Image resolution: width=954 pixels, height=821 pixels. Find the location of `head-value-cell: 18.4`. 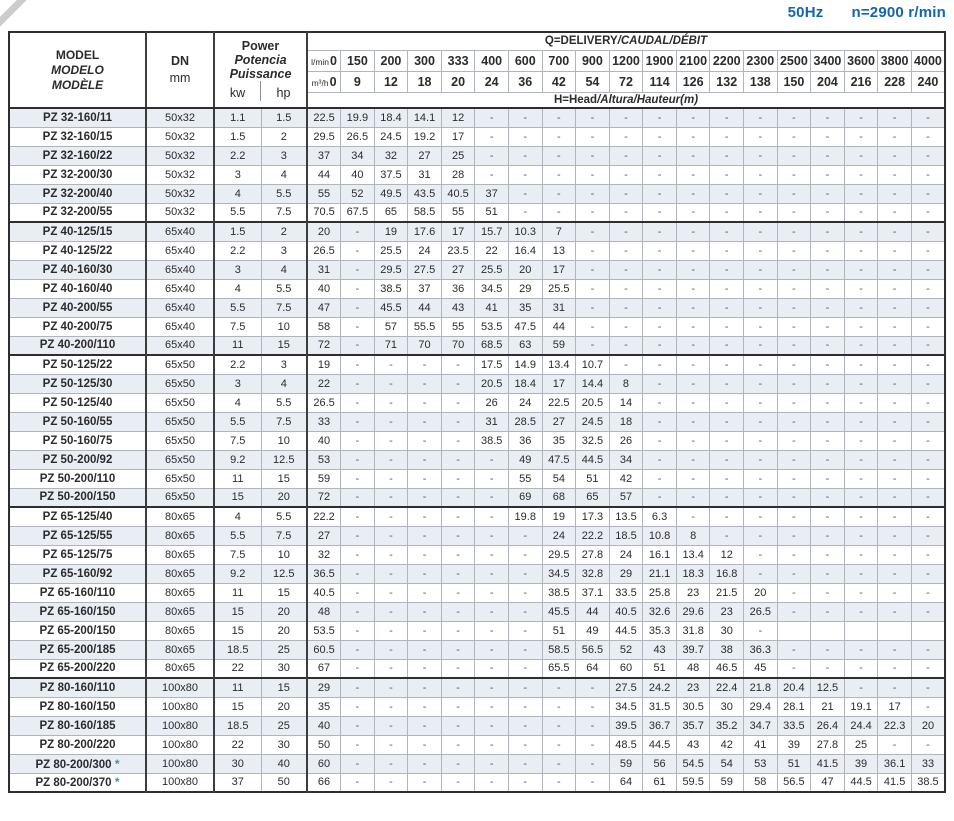

head-value-cell: 18.4 is located at coordinates (391, 117).